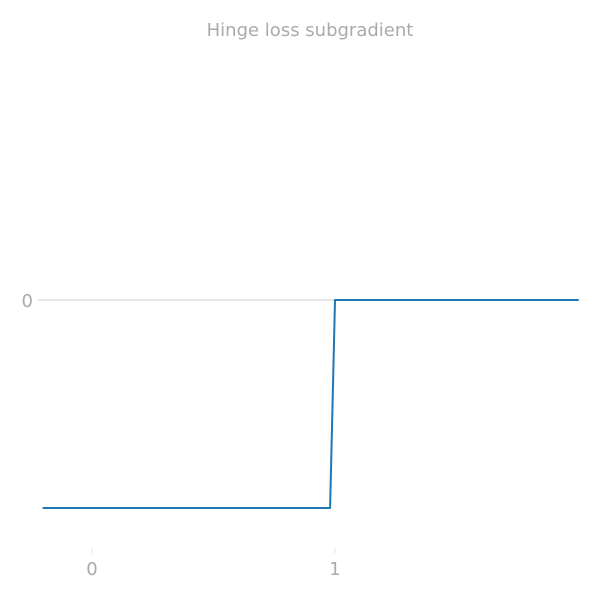 The height and width of the screenshot is (600, 600). Describe the element at coordinates (27, 301) in the screenshot. I see `y-tick-label: 0` at that location.